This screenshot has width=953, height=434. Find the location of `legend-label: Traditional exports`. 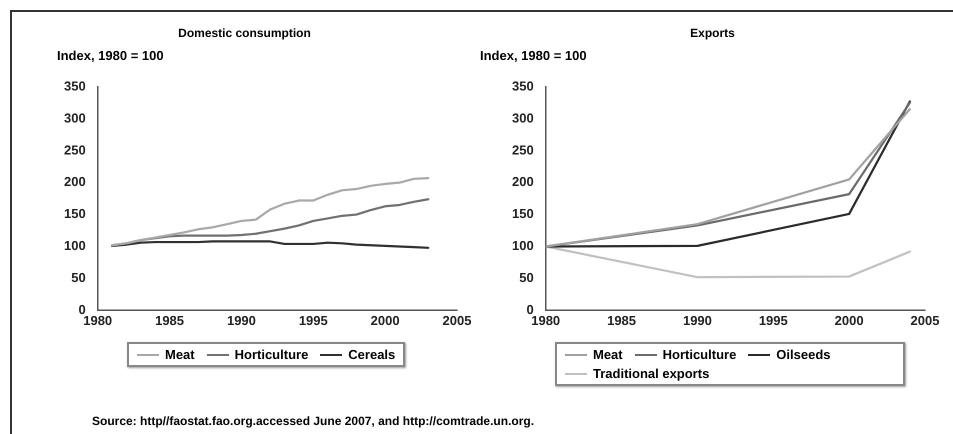

legend-label: Traditional exports is located at coordinates (651, 373).